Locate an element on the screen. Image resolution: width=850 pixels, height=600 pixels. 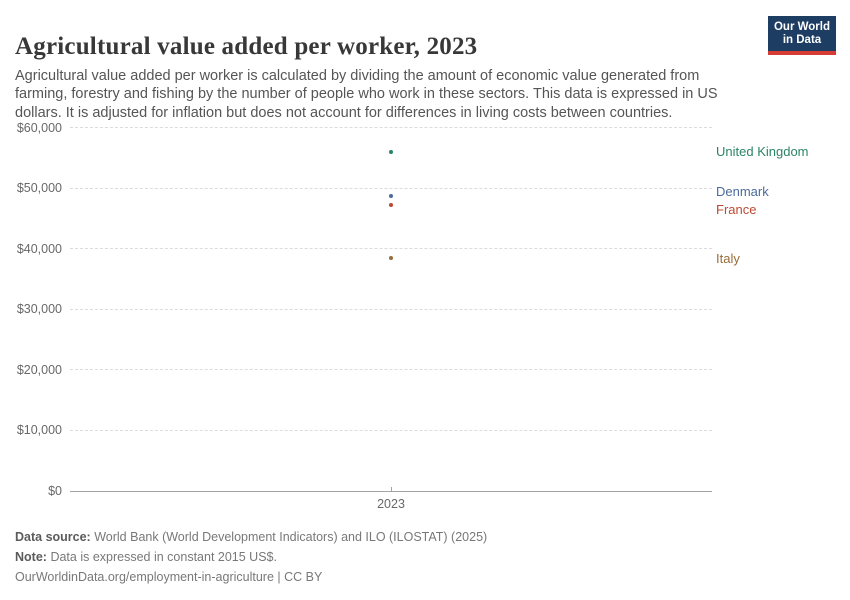
y-axis-tick-label: $10,000 is located at coordinates (39, 430).